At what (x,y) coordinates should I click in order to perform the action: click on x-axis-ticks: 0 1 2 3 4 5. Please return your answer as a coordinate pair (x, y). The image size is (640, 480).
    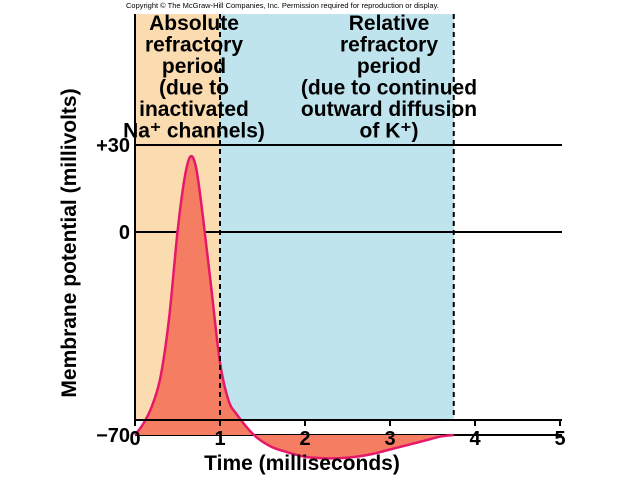
    Looking at the image, I should click on (347, 435).